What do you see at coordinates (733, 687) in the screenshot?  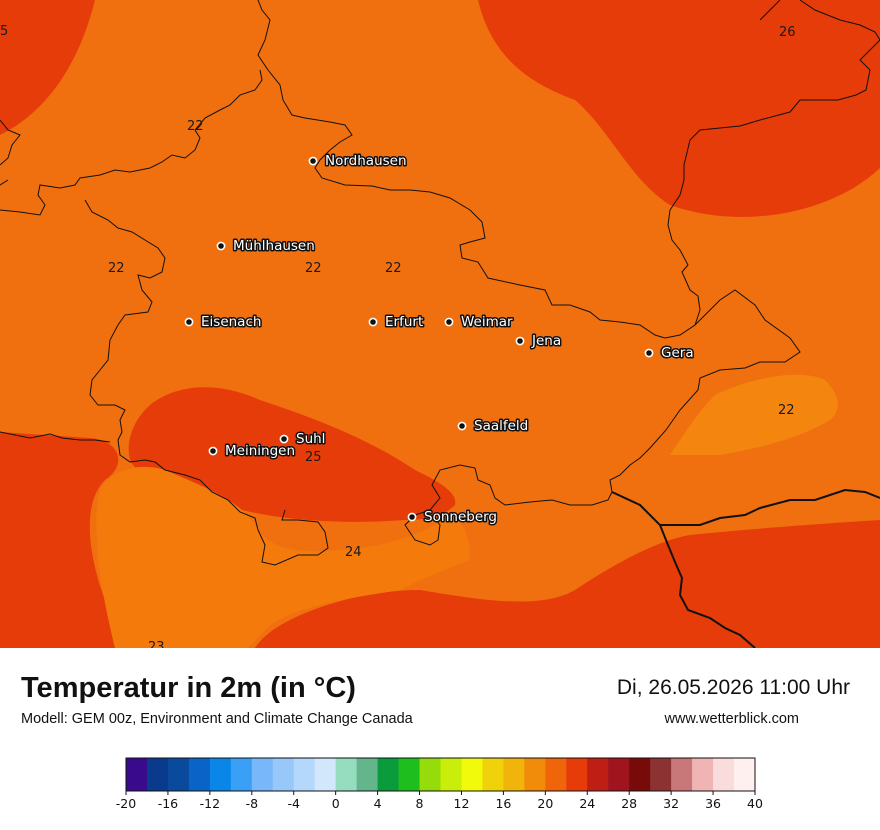 I see `forecast-datetime: Di, 26.05.2026 11:00 Uhr` at bounding box center [733, 687].